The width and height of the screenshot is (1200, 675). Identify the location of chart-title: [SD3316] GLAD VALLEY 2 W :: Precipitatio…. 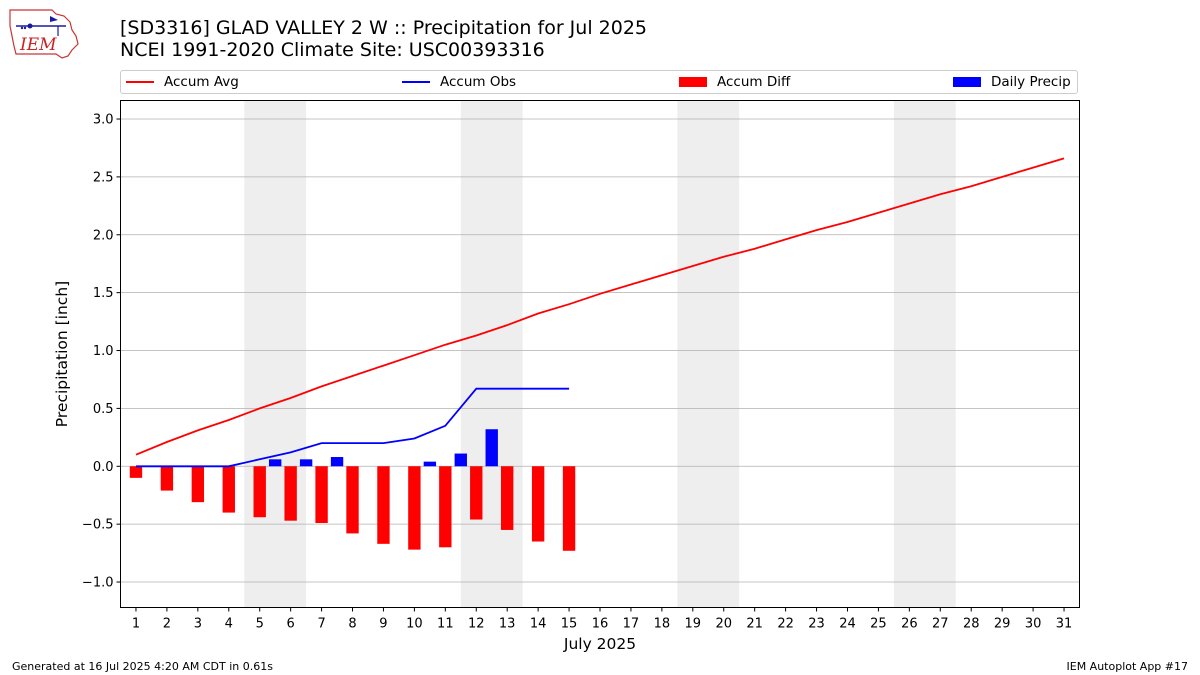
(383, 28).